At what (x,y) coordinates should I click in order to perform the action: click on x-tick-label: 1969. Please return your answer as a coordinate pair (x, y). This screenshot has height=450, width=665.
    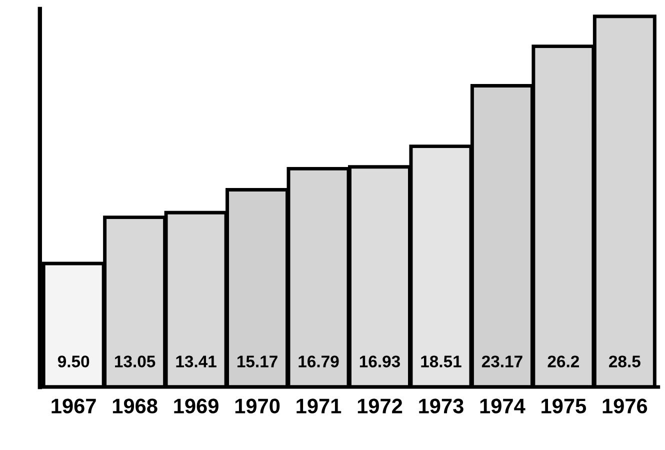
    Looking at the image, I should click on (196, 406).